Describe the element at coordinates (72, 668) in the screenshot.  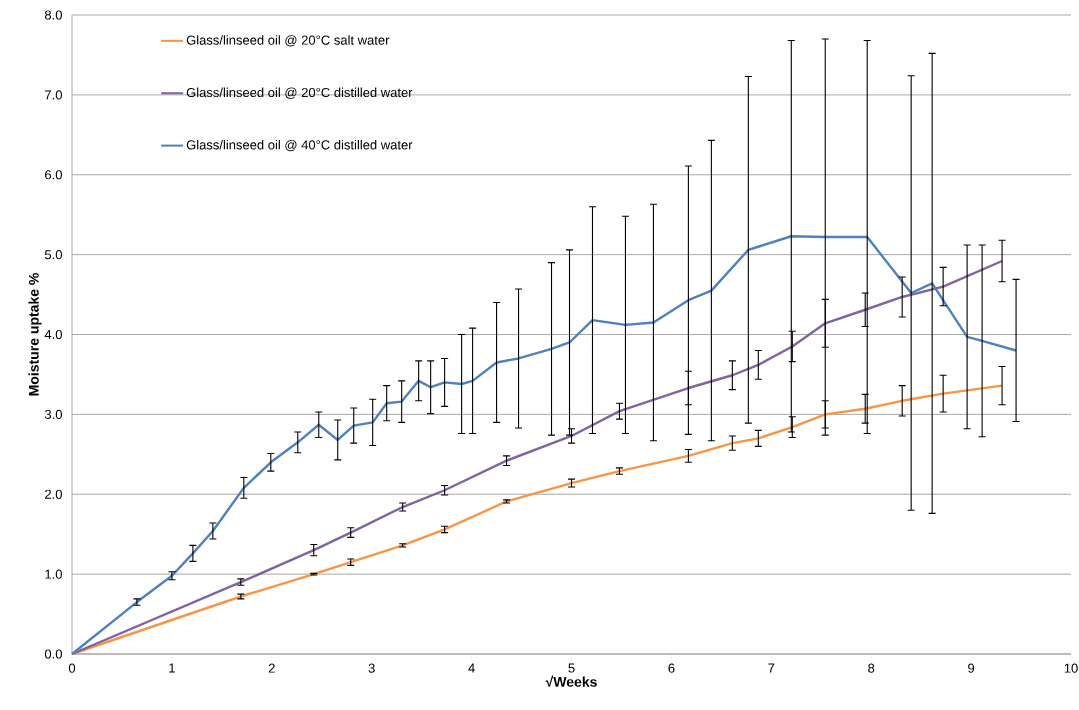
I see `x-tick-label: 0` at that location.